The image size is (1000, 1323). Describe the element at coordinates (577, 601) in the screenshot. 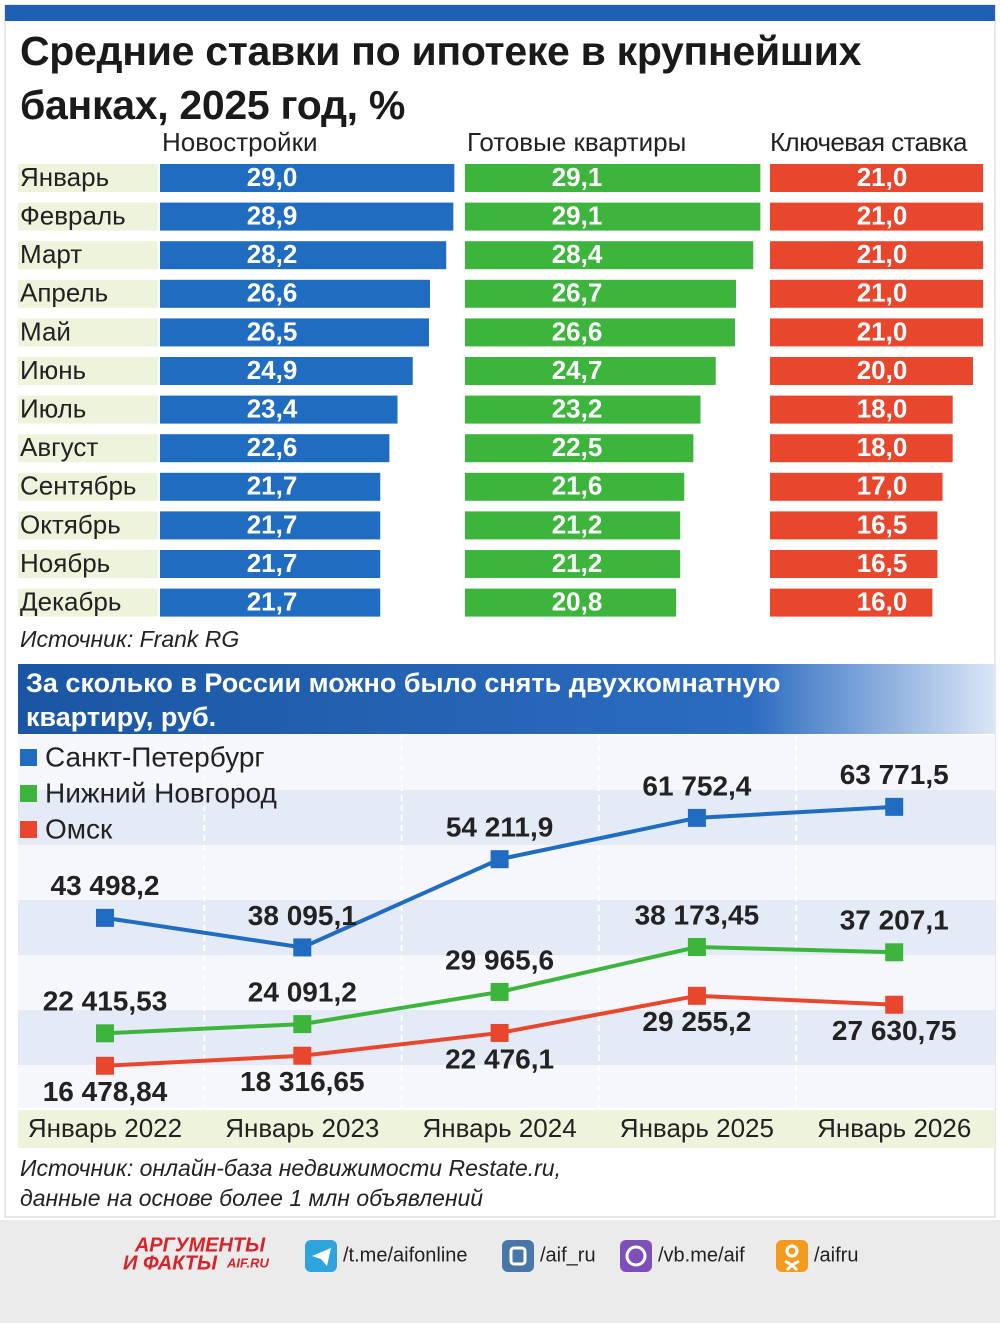

I see `value-label: 20,8` at that location.